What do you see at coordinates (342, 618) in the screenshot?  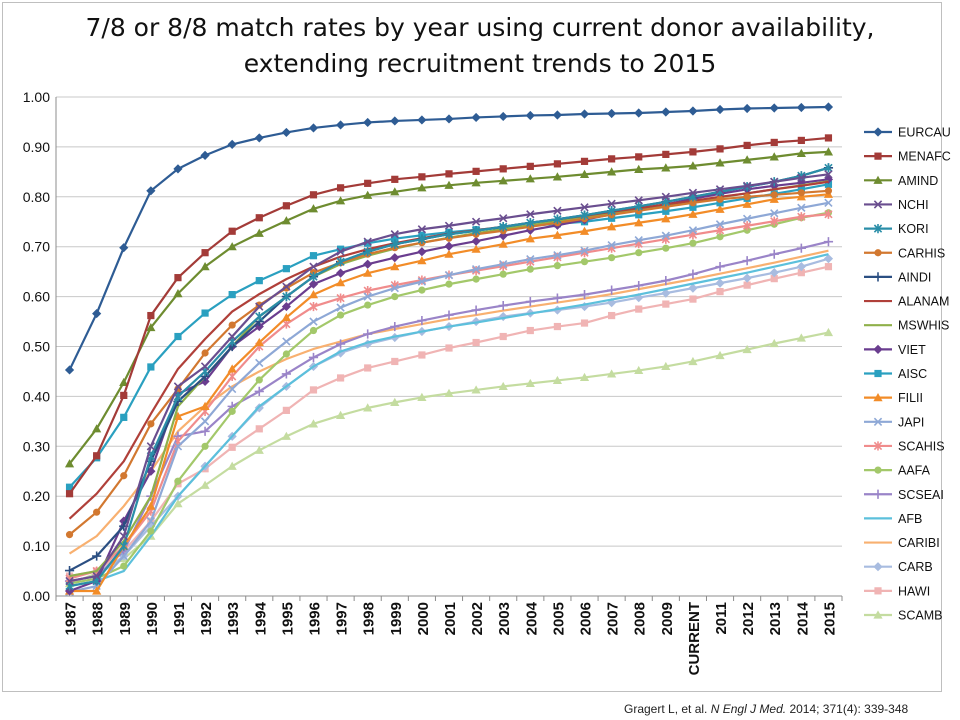 I see `x-tick-label: 1997` at bounding box center [342, 618].